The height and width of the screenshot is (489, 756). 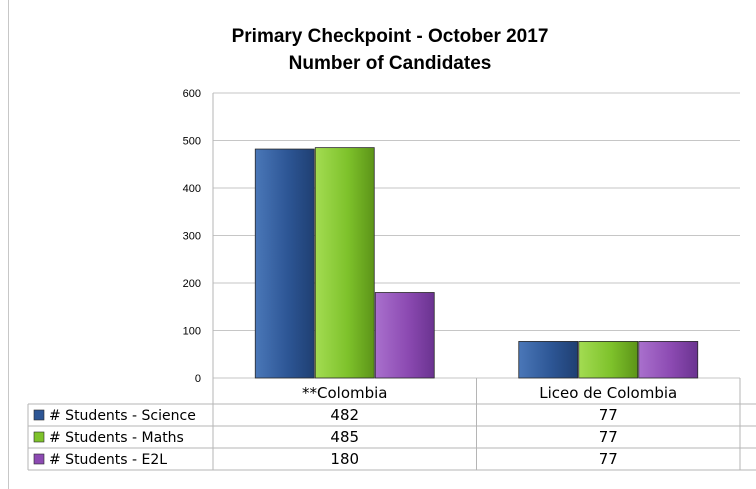 I want to click on series-label: # Students - Maths, so click(x=116, y=438).